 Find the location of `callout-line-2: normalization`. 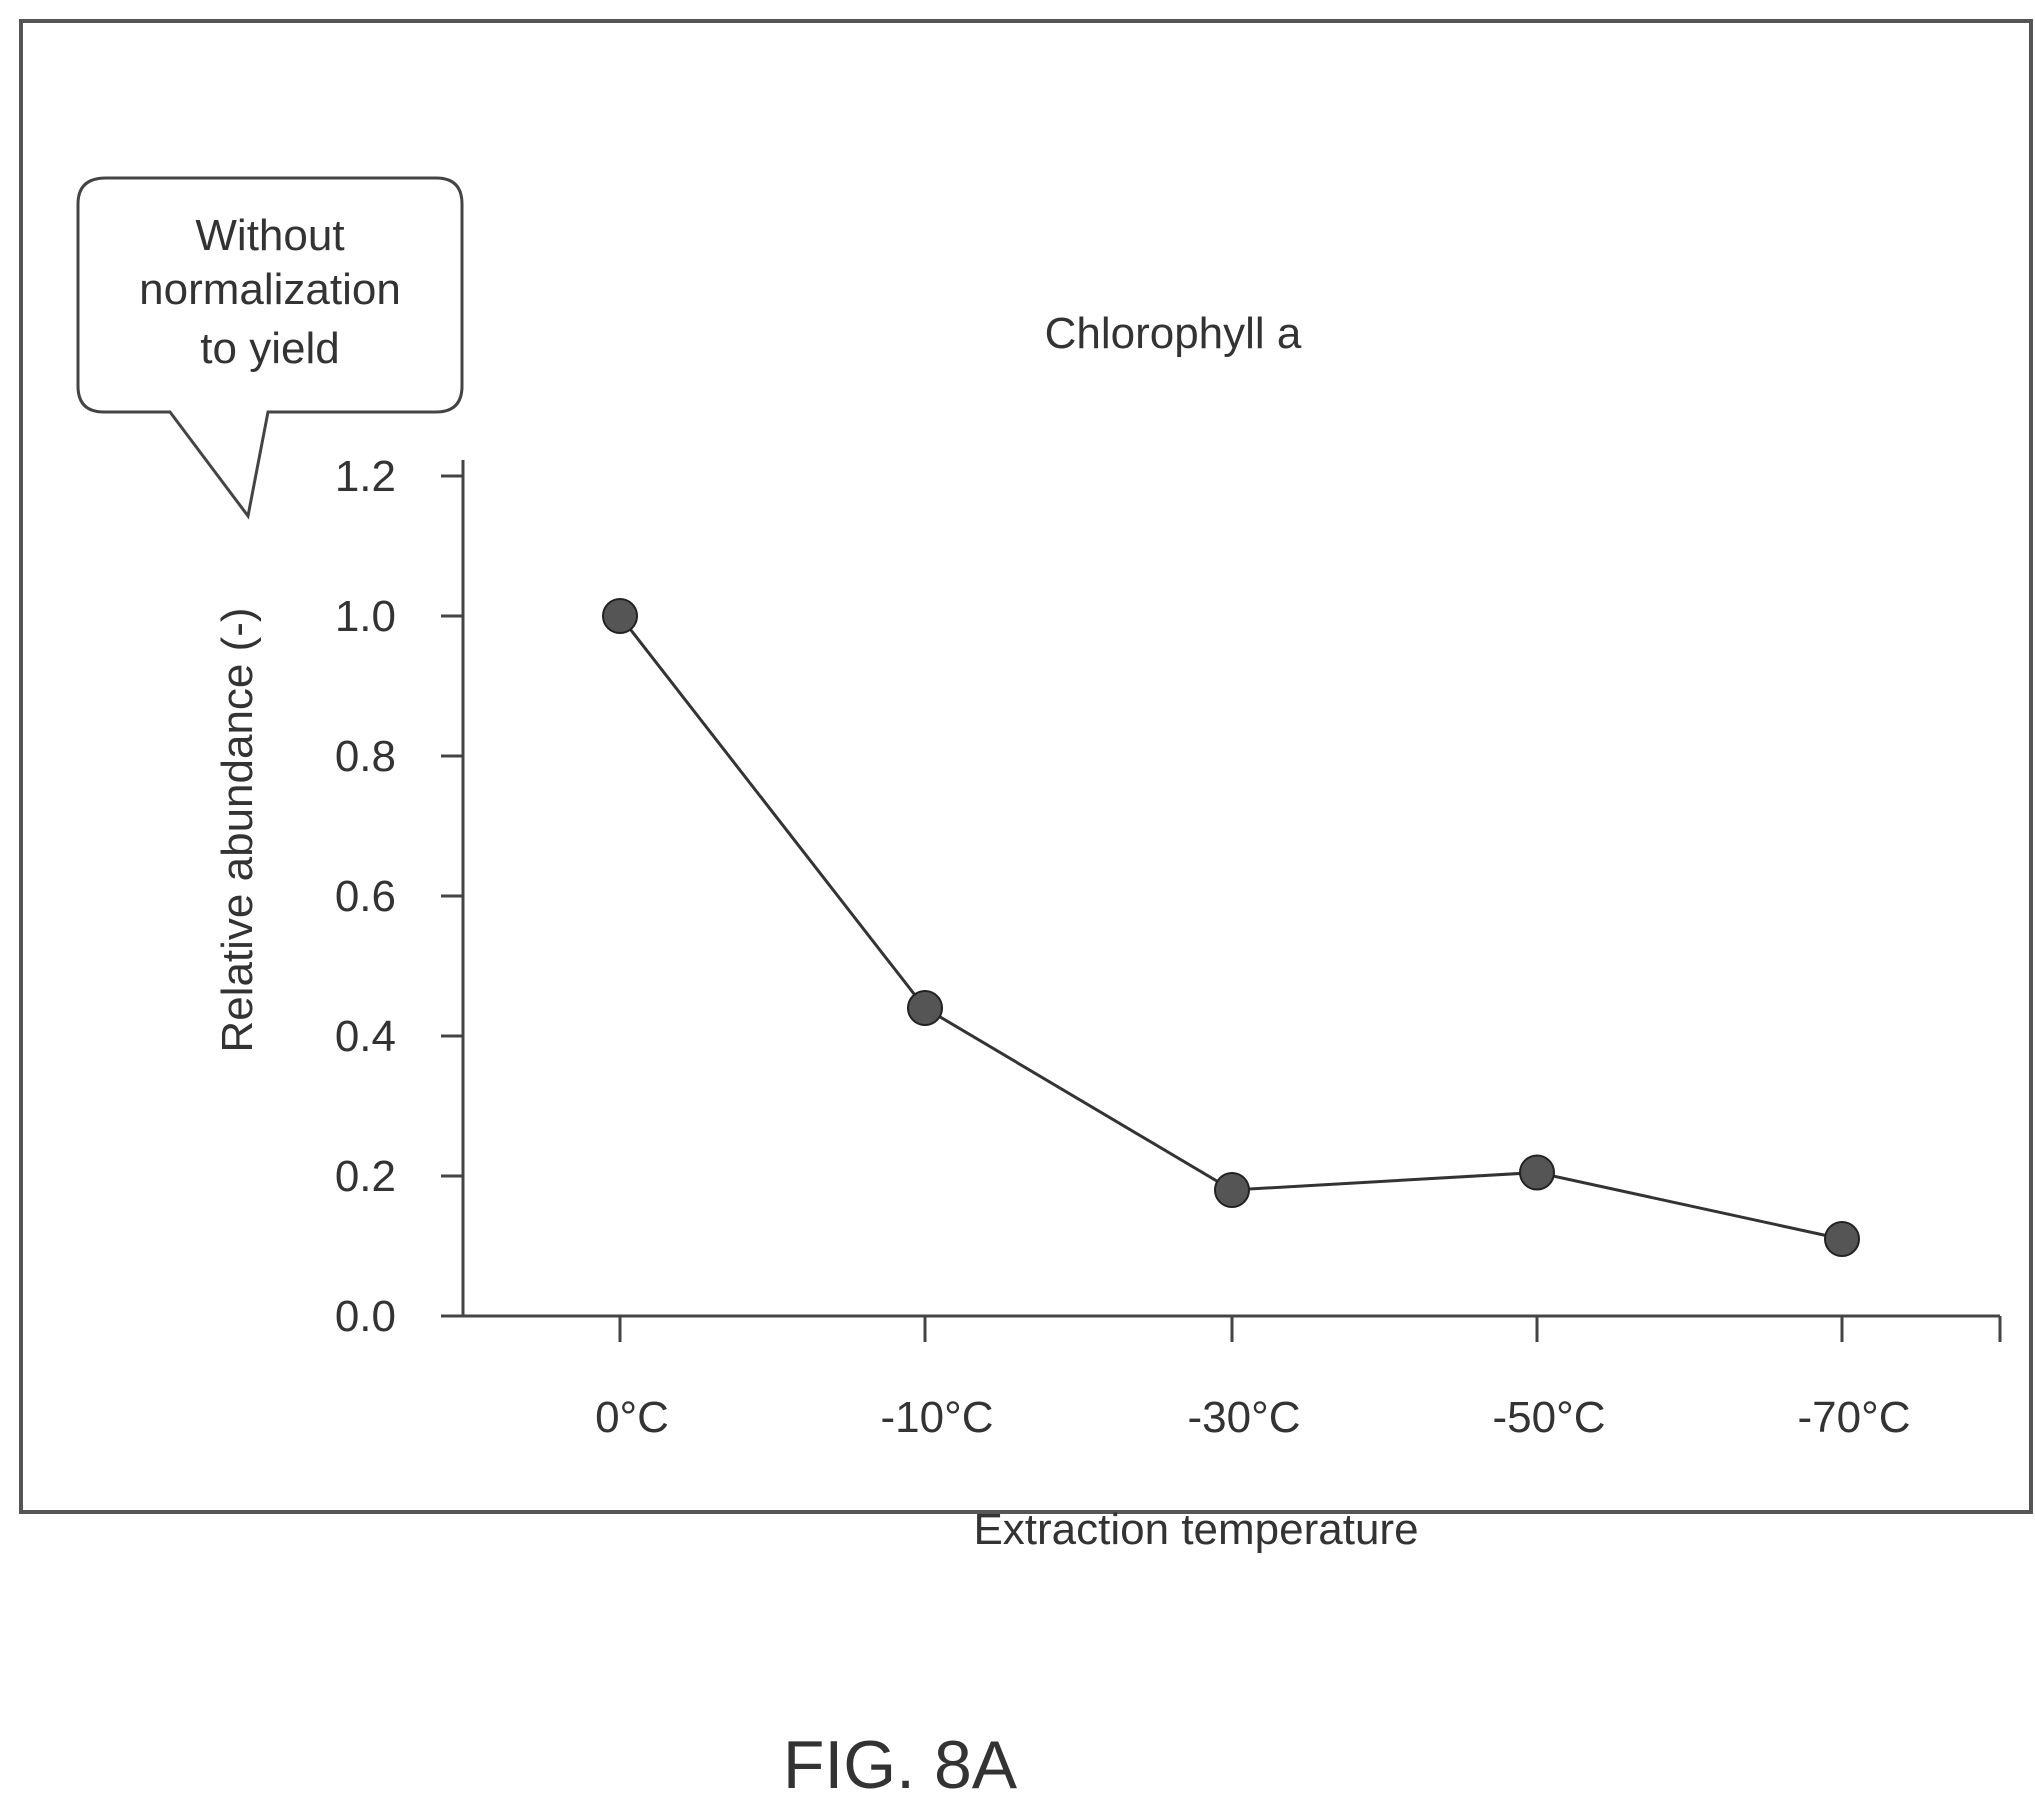

callout-line-2: normalization is located at coordinates (270, 289).